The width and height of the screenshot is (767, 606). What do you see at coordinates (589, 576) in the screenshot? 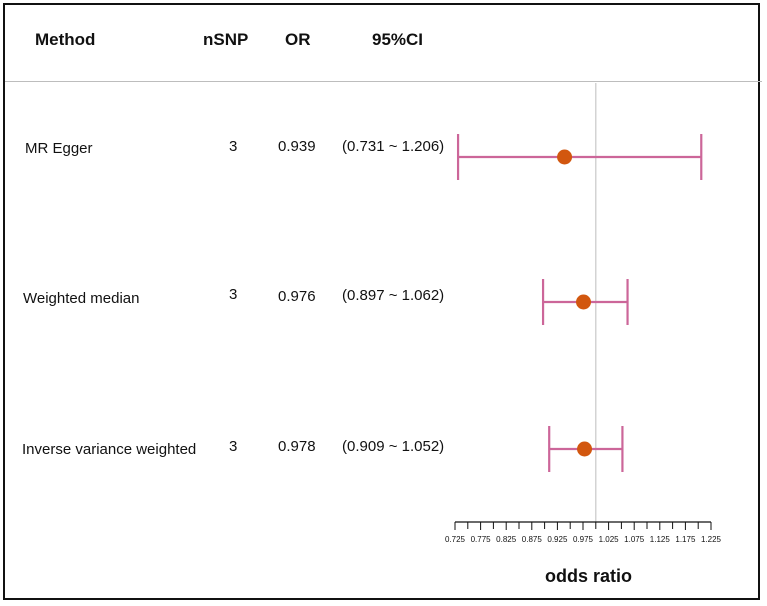
I see `x-axis-title: odds ratio` at bounding box center [589, 576].